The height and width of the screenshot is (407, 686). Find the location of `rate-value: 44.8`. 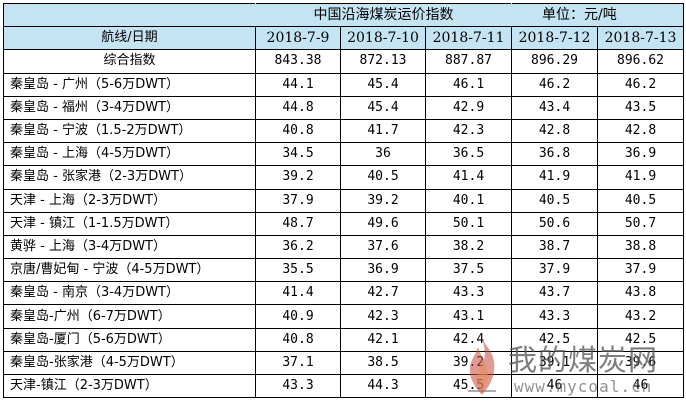

rate-value: 44.8 is located at coordinates (298, 107).